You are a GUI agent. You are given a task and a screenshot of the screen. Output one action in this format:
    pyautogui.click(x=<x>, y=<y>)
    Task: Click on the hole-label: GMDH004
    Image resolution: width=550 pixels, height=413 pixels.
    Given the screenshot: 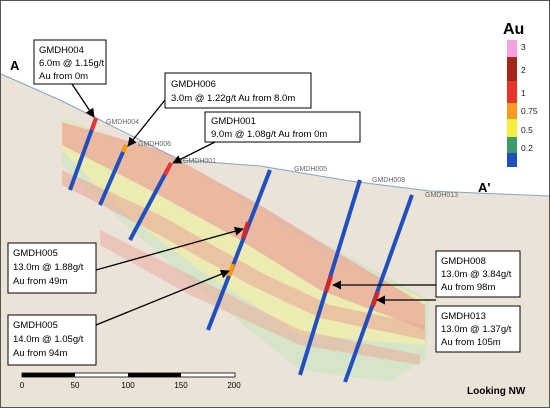 What is the action you would take?
    pyautogui.click(x=122, y=122)
    